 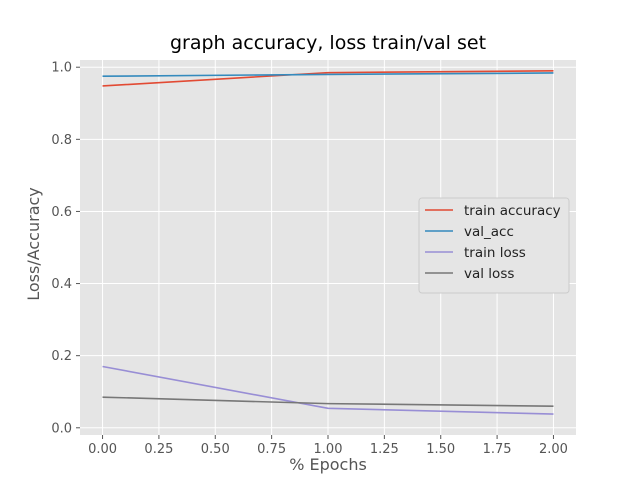 I want to click on series-line-train-accuracy, so click(x=328, y=78).